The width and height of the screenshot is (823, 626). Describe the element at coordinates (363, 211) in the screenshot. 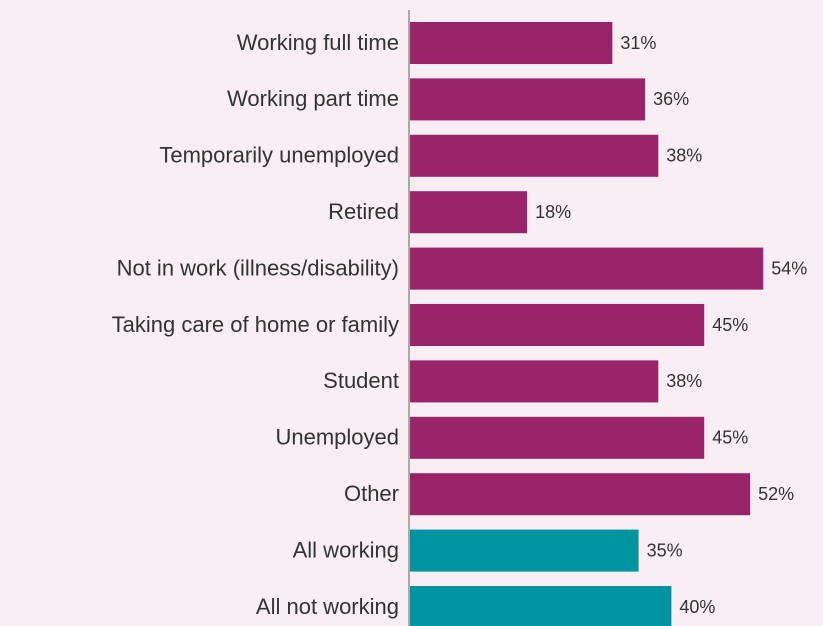

I see `y-tick-label: Retired` at that location.